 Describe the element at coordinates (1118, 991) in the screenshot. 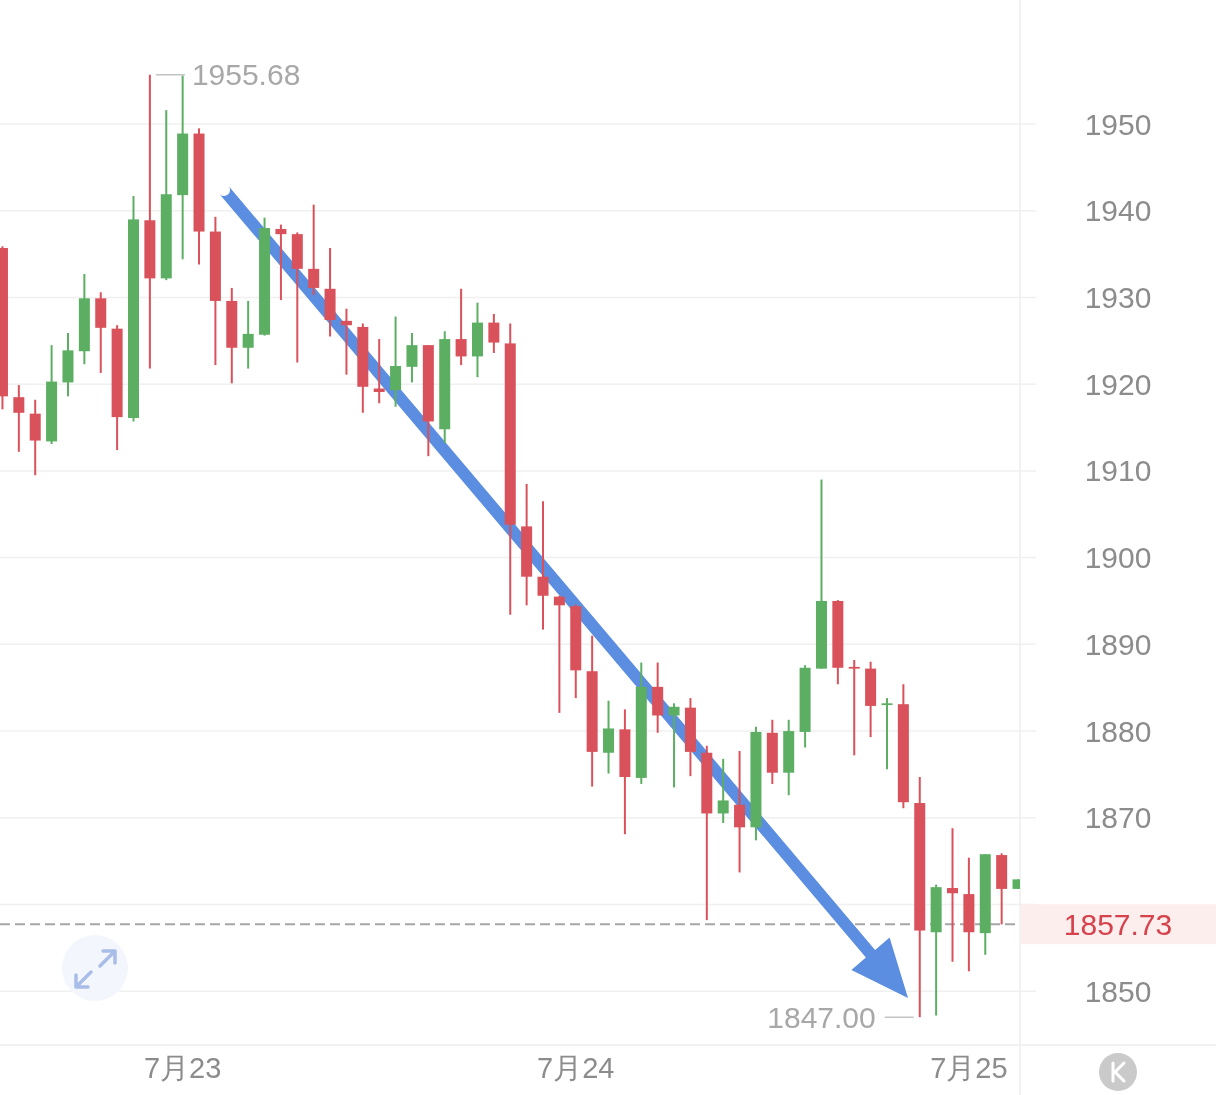

I see `y-tick-label: 1850` at that location.